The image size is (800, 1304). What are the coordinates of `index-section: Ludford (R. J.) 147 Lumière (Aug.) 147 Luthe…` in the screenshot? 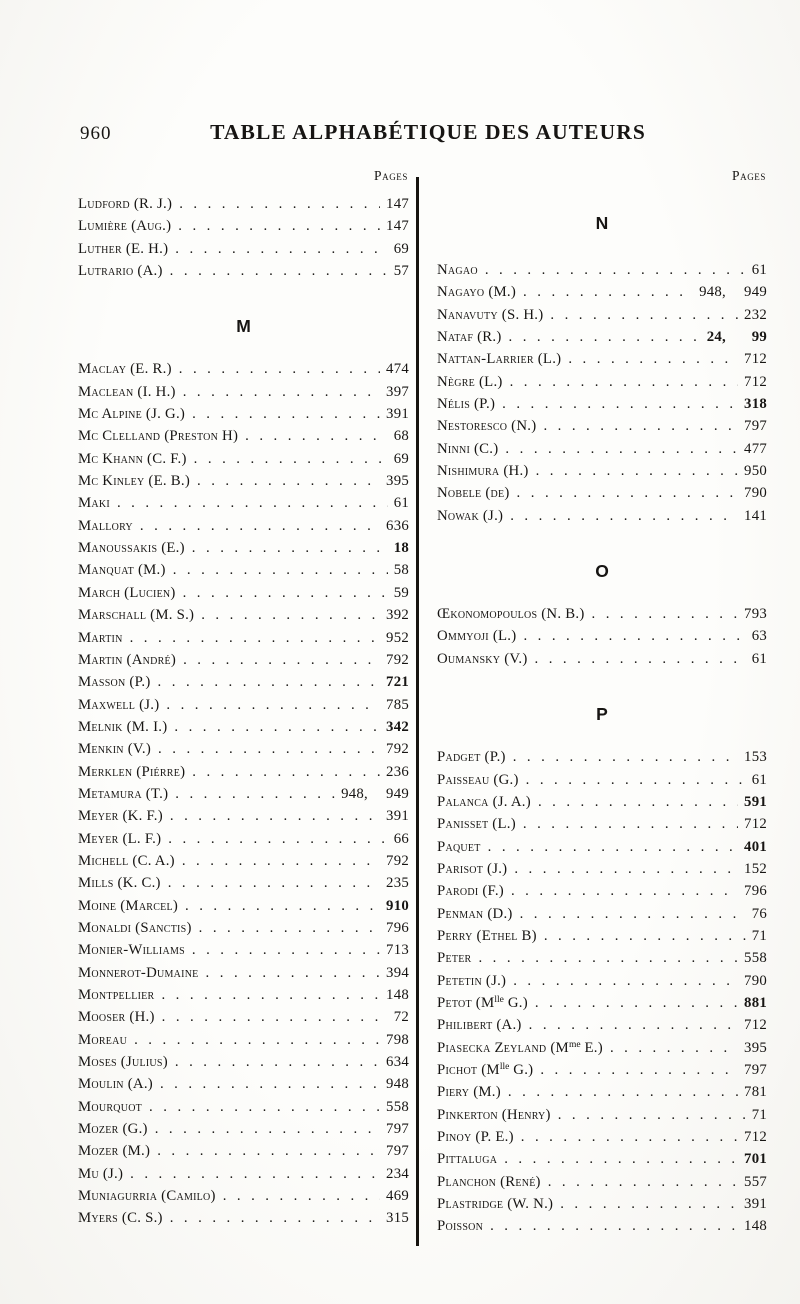 It's located at (243, 240).